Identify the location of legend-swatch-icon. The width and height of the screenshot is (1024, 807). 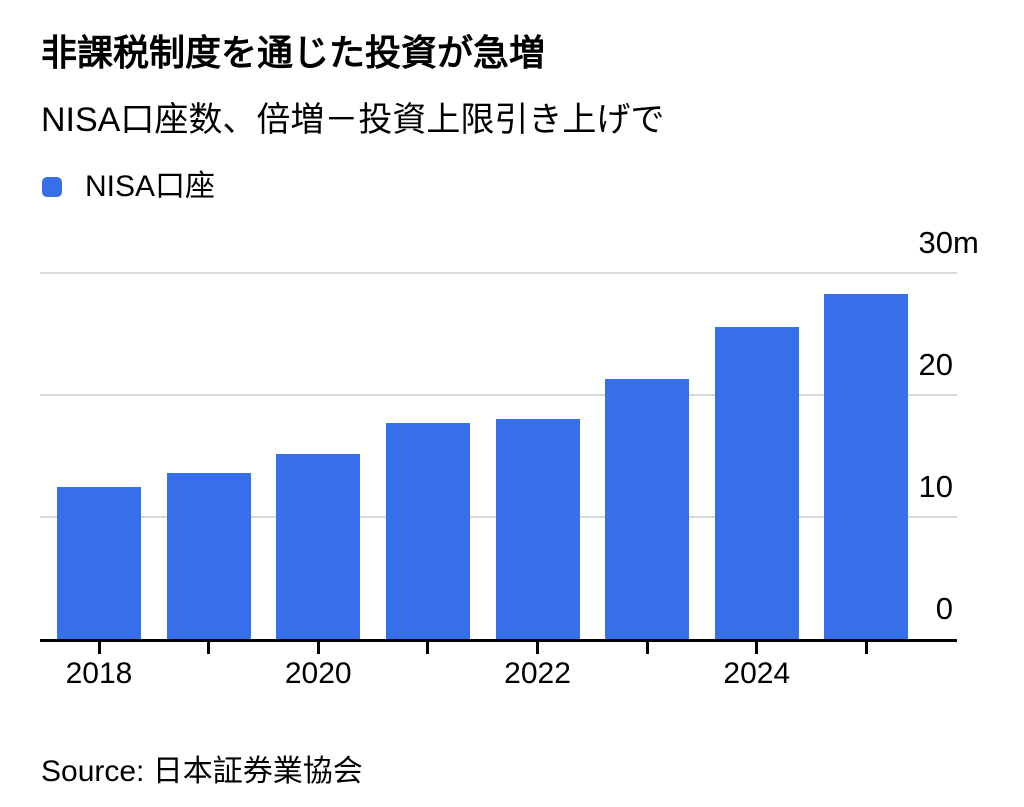
(52, 187).